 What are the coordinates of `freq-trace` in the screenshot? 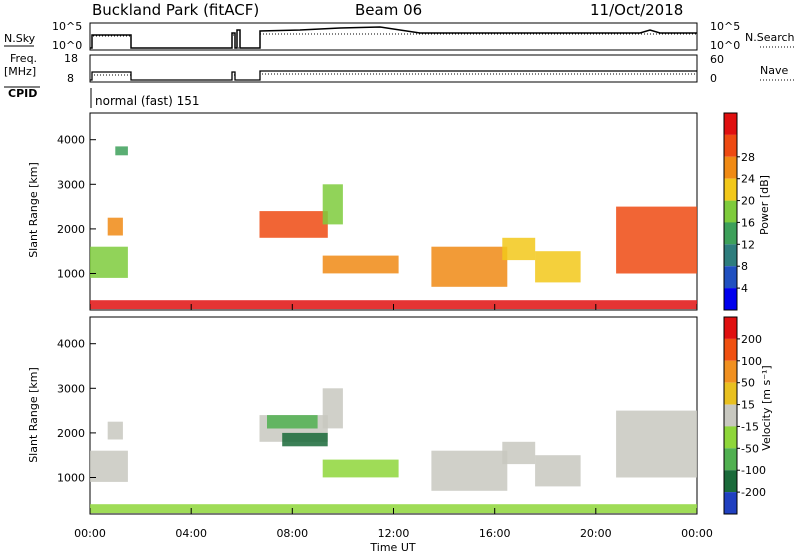 It's located at (393, 75).